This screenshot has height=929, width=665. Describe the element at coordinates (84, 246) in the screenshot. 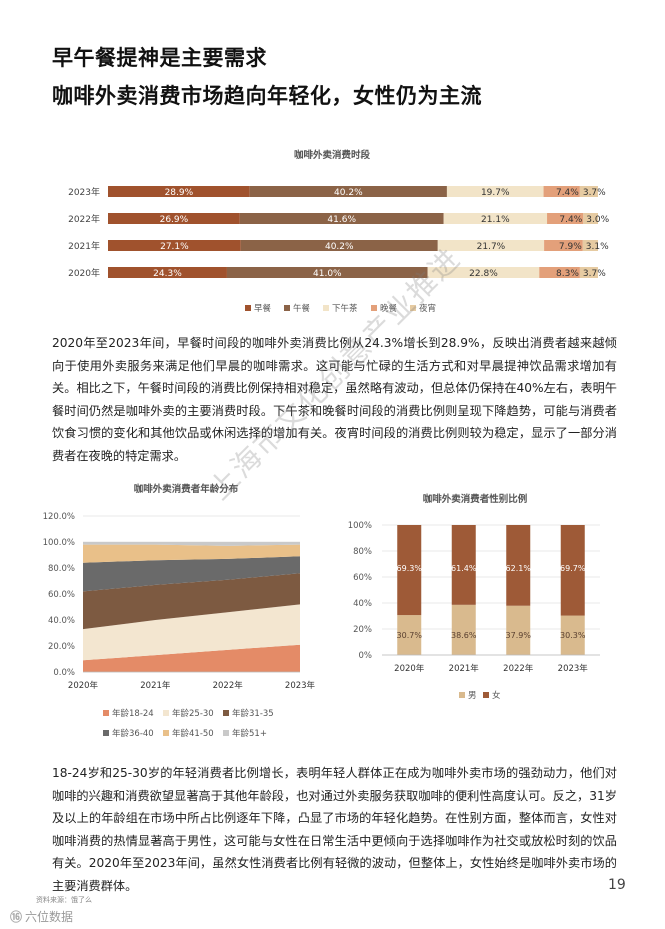

I see `y-tick-label: 2021年` at that location.